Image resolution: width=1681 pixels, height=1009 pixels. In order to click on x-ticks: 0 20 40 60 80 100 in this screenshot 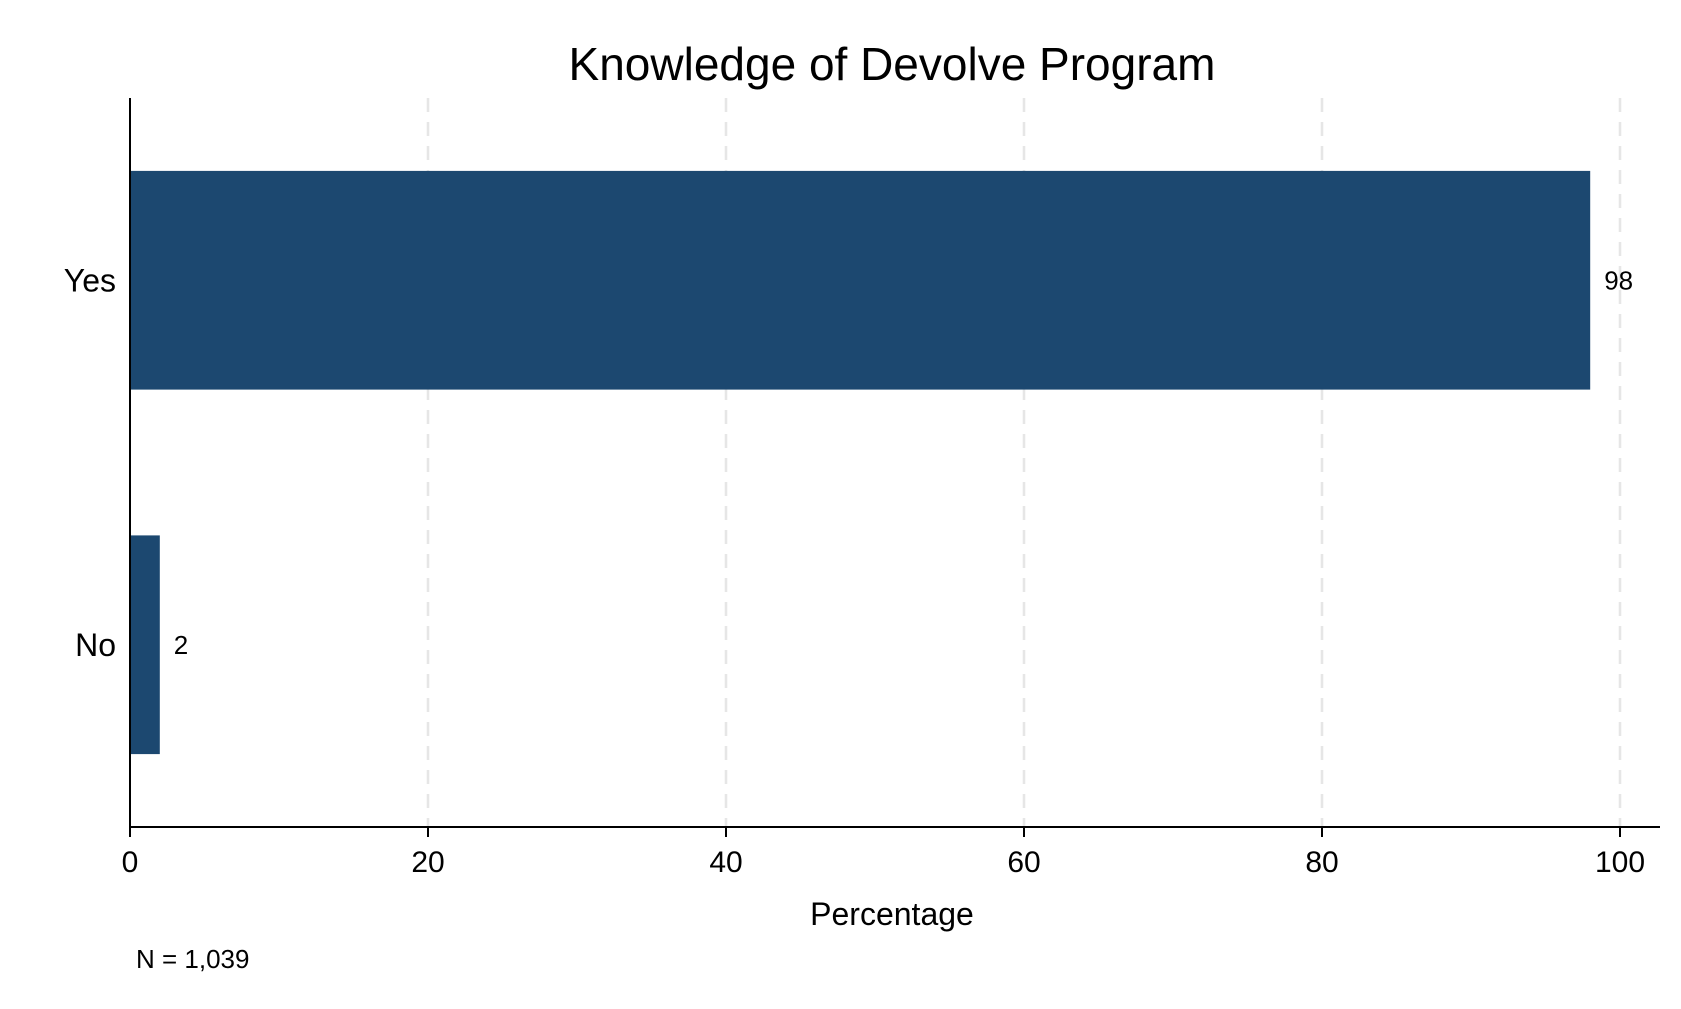, I will do `click(883, 853)`.